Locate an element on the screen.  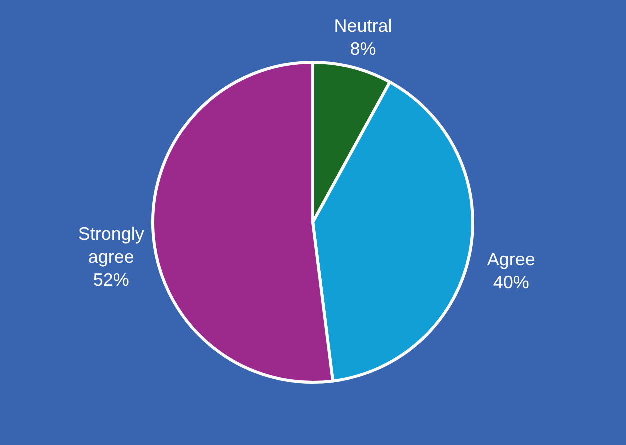
slice-label: Strongly agree is located at coordinates (111, 246).